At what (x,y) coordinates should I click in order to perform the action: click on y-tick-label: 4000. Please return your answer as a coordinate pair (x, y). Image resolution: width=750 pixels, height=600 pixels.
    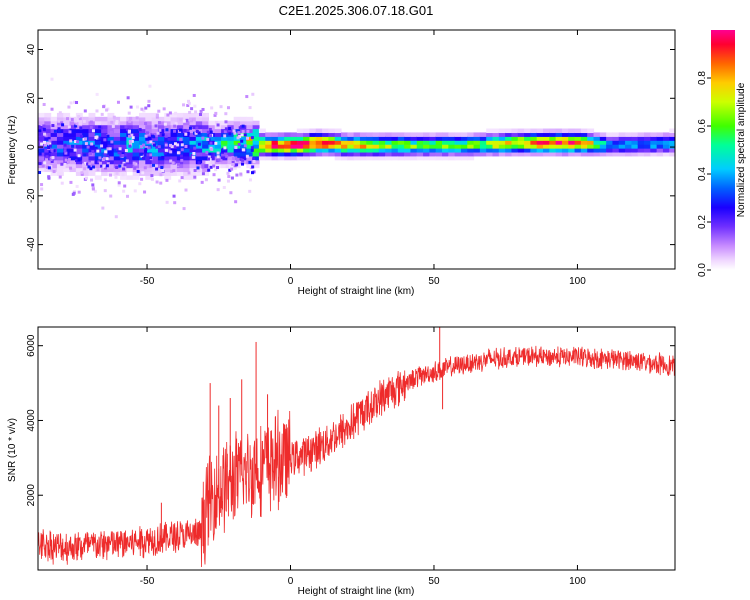
    Looking at the image, I should click on (31, 420).